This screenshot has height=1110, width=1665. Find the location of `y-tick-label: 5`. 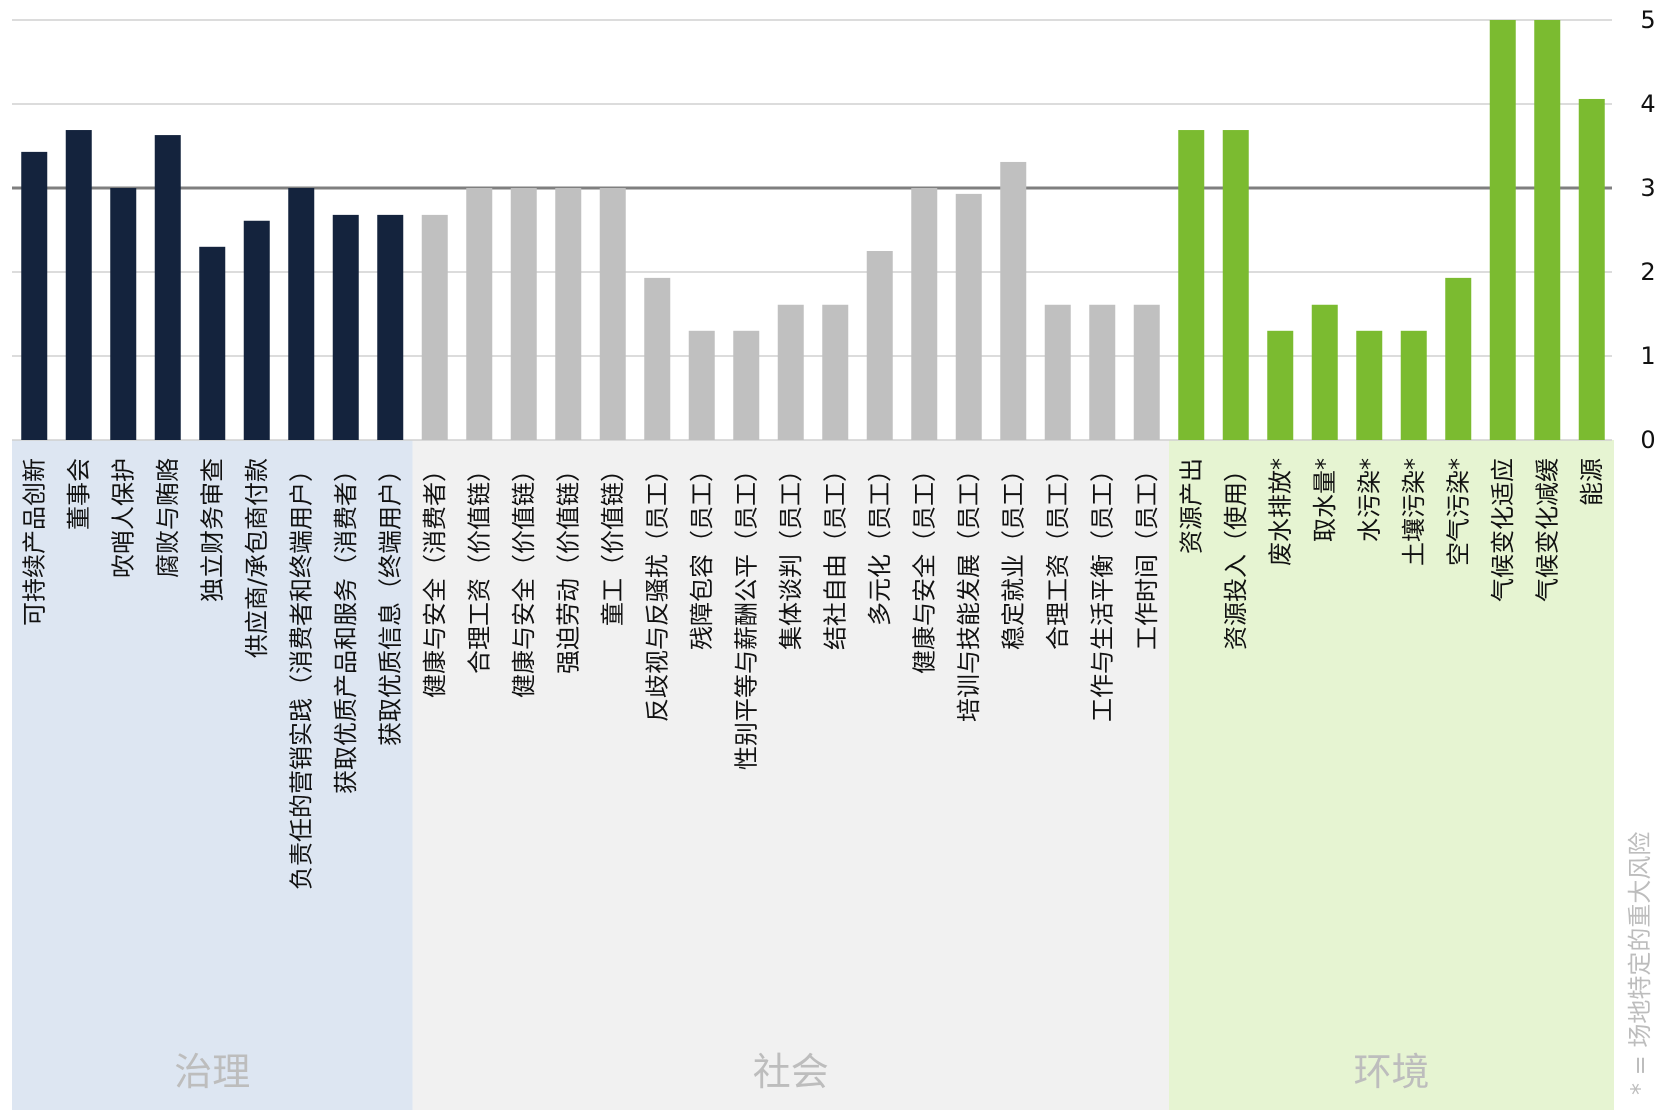

y-tick-label: 5 is located at coordinates (1647, 20).